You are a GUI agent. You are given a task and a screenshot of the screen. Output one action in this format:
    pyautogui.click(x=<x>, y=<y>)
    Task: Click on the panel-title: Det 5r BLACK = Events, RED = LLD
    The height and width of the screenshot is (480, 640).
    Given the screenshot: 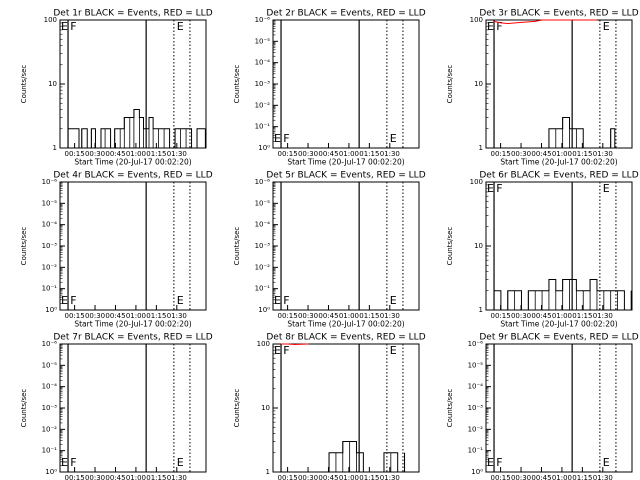 What is the action you would take?
    pyautogui.click(x=345, y=176)
    